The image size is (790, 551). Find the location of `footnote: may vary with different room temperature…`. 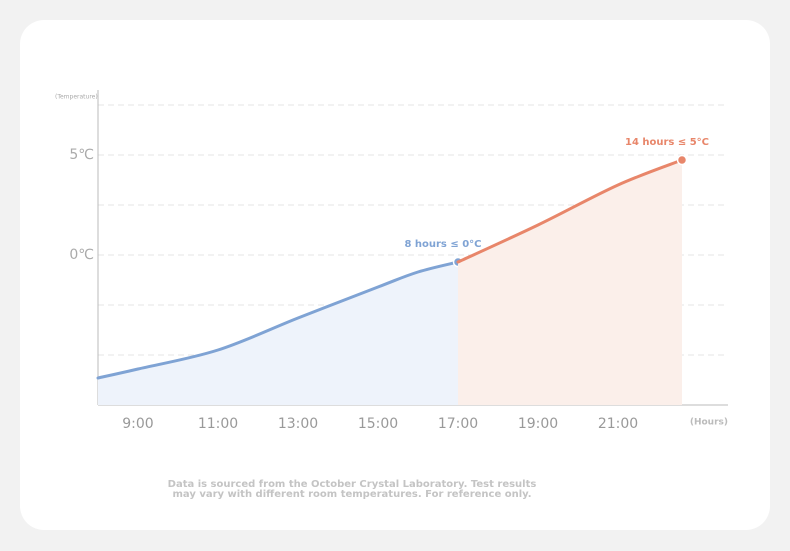

footnote: may vary with different room temperature… is located at coordinates (351, 494).